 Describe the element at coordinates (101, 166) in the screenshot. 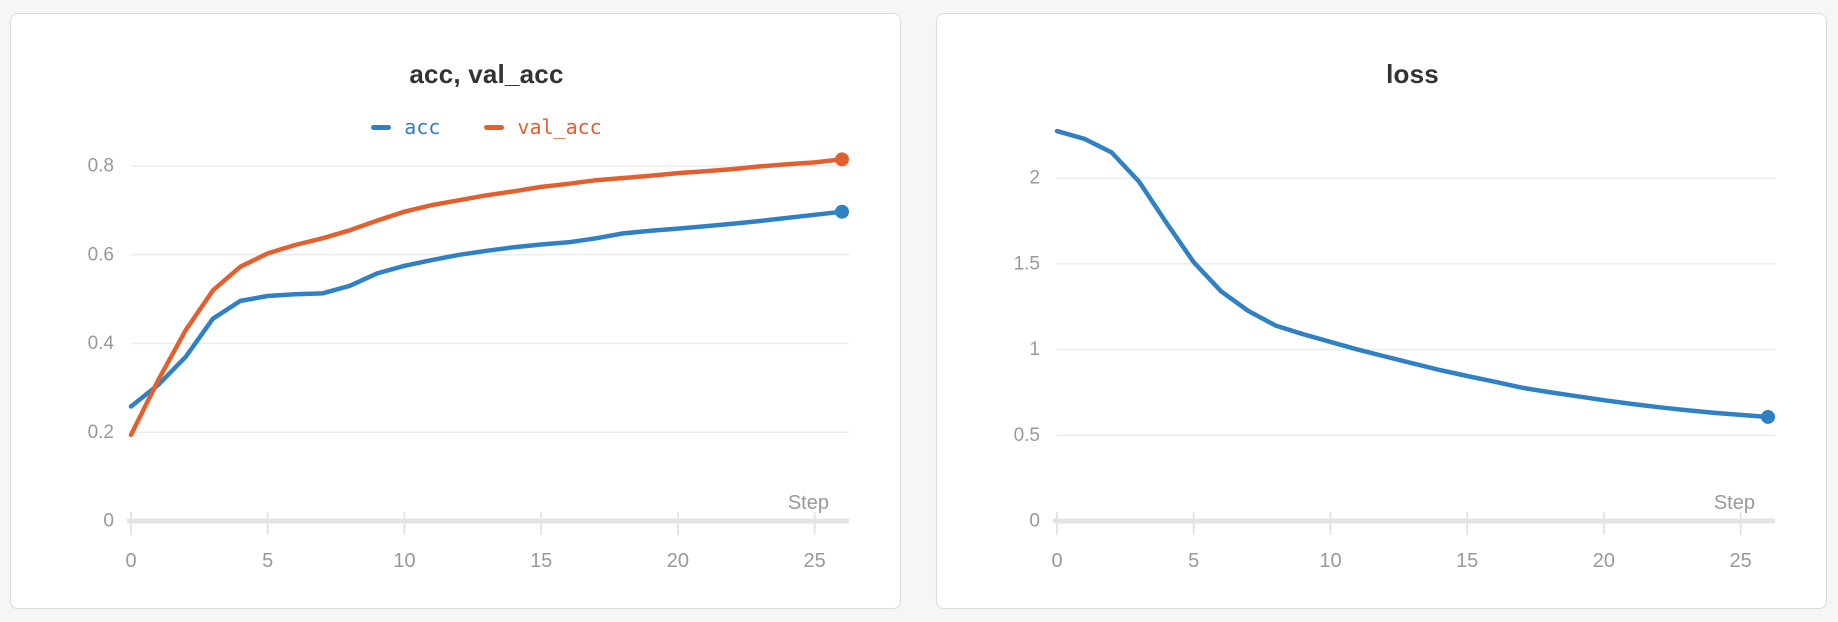

I see `y-tick-label: 0.8` at that location.